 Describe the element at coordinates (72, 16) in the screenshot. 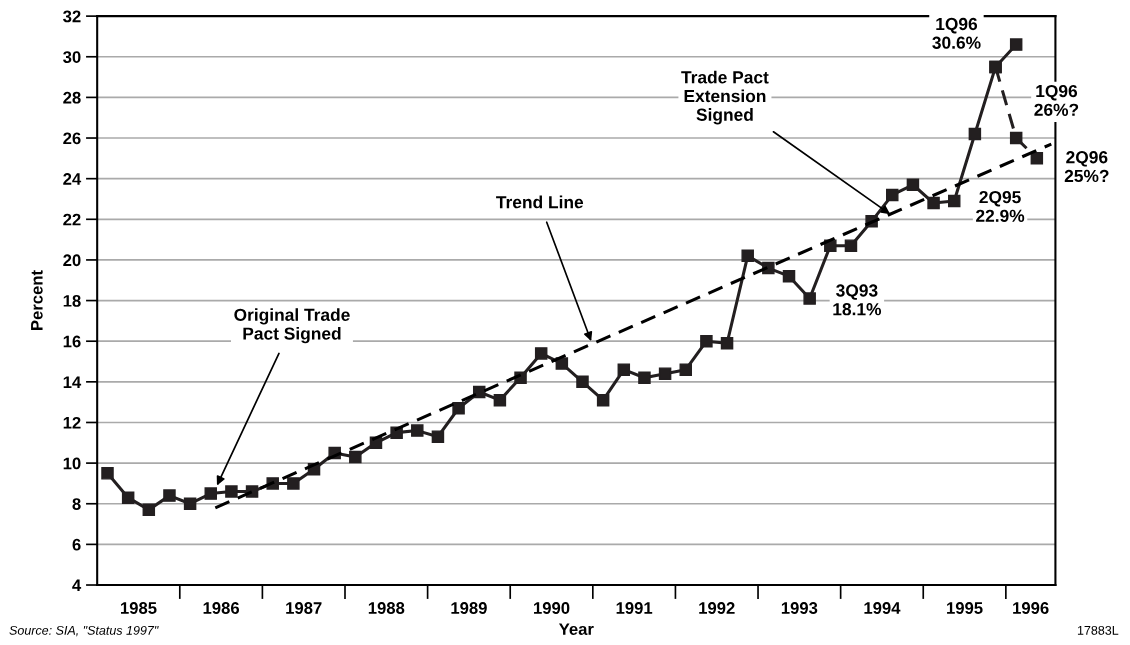

I see `y-tick-label: 32` at that location.